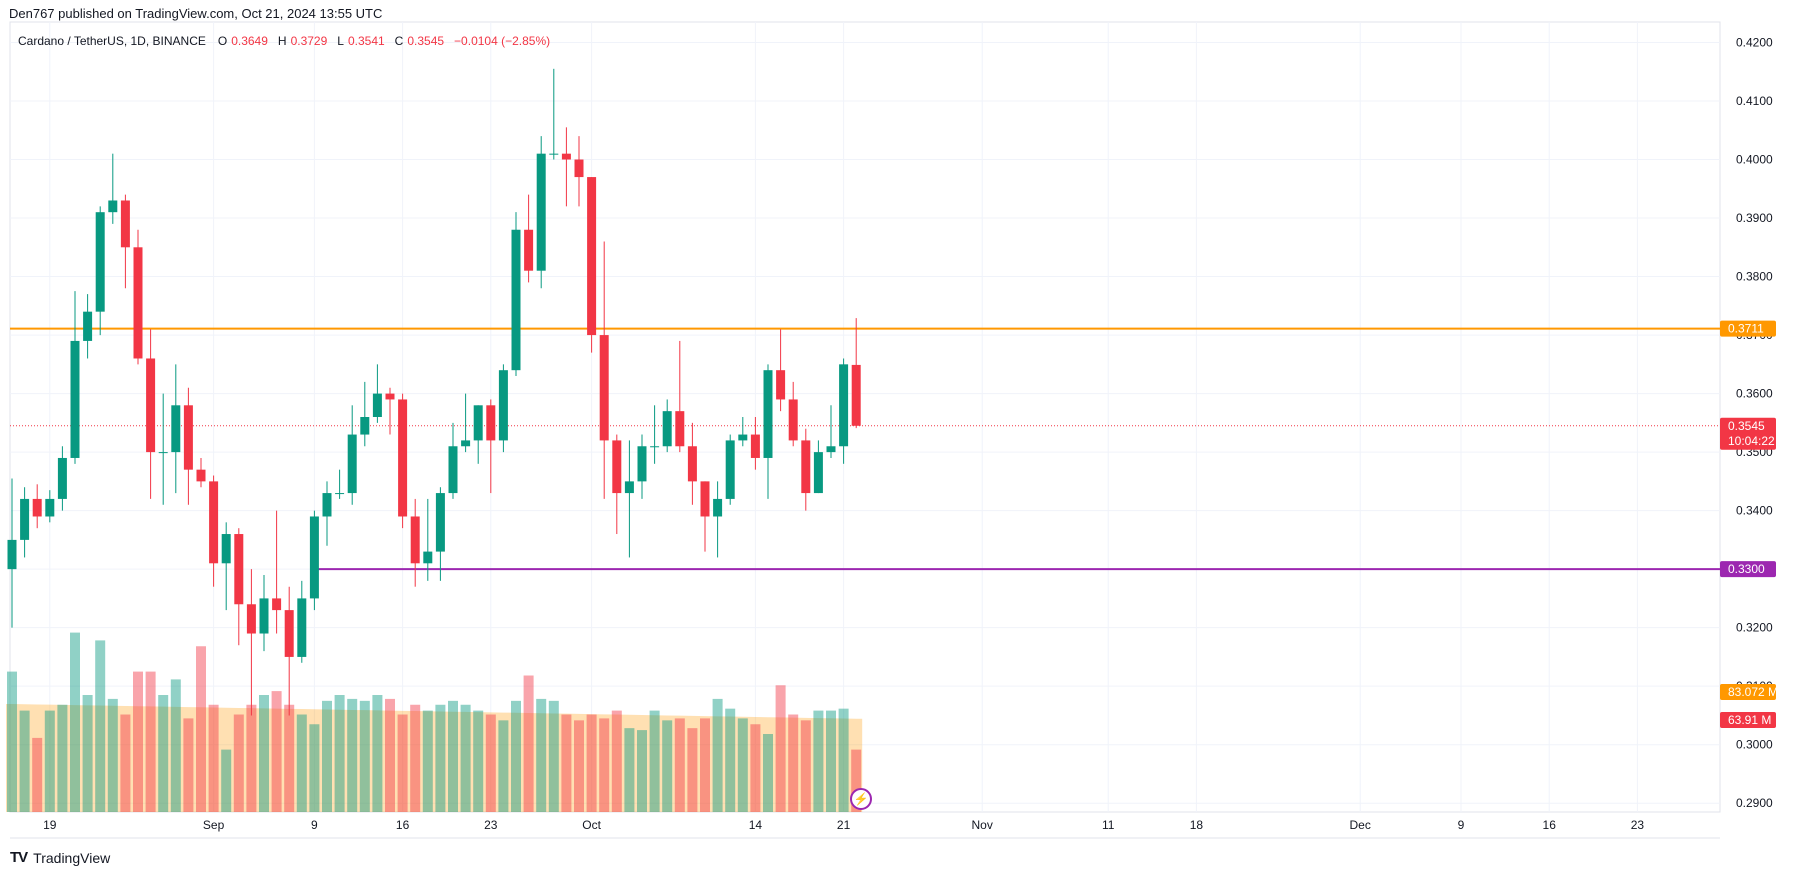 Image resolution: width=1794 pixels, height=874 pixels. What do you see at coordinates (1360, 825) in the screenshot?
I see `x-tick-label: Dec` at bounding box center [1360, 825].